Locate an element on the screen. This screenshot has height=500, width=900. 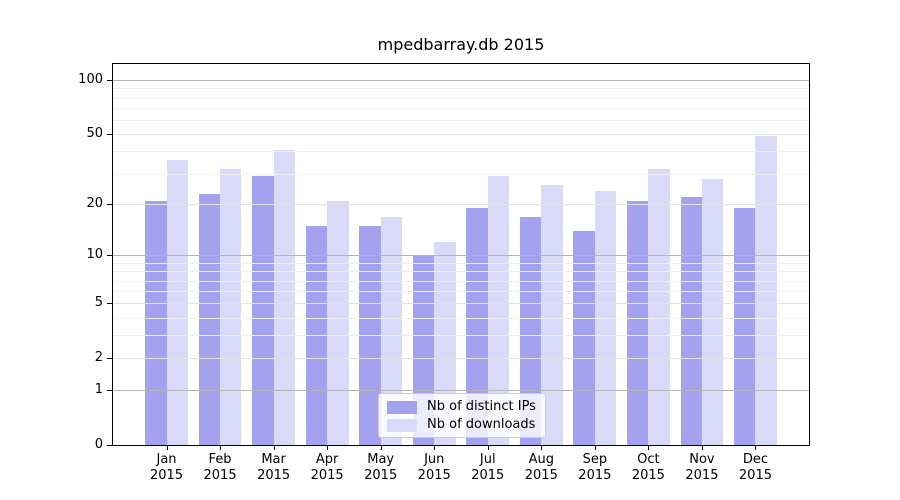
y-axis-tick-label: 0 is located at coordinates (98, 444).